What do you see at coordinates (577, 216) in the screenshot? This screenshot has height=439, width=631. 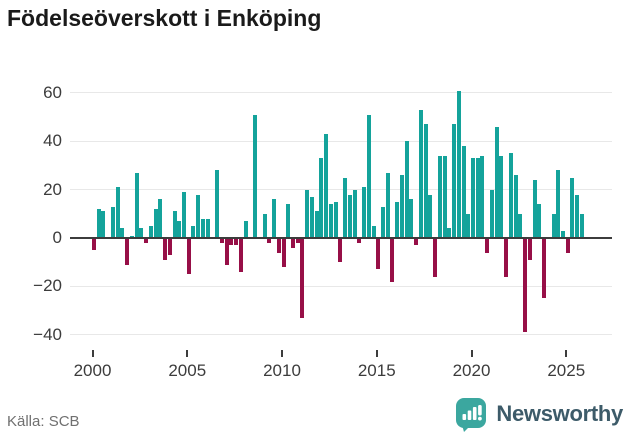 I see `bar-2025-Q3` at bounding box center [577, 216].